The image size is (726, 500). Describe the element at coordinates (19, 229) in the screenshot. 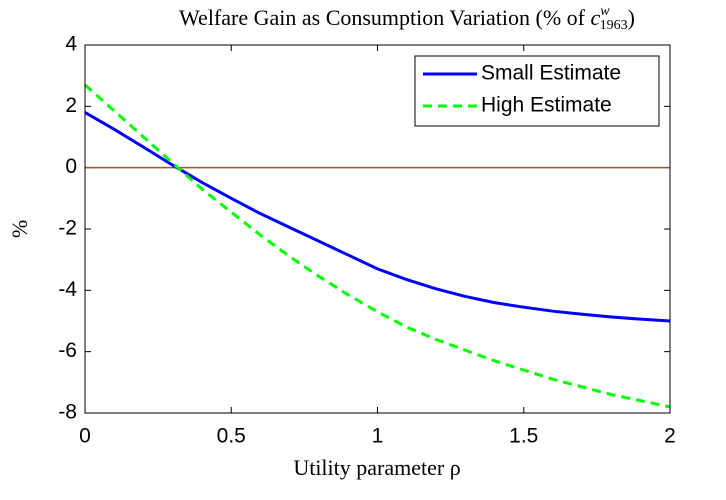

I see `y-axis-label: %` at that location.